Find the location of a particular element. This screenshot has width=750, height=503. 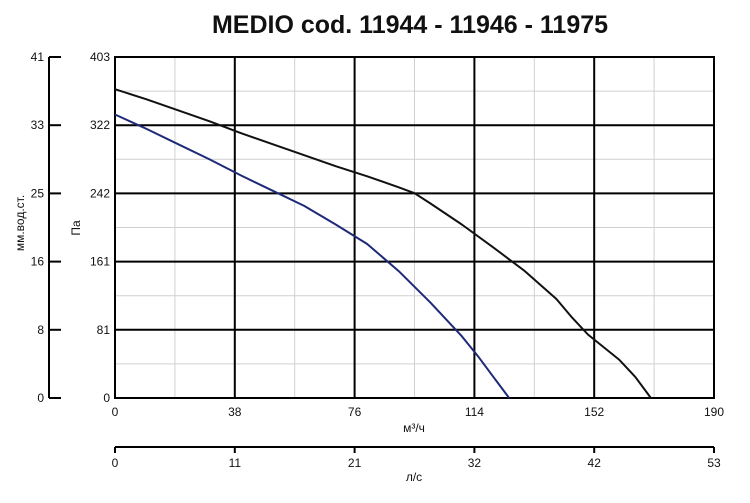

y-tick-label: 322 is located at coordinates (100, 125).